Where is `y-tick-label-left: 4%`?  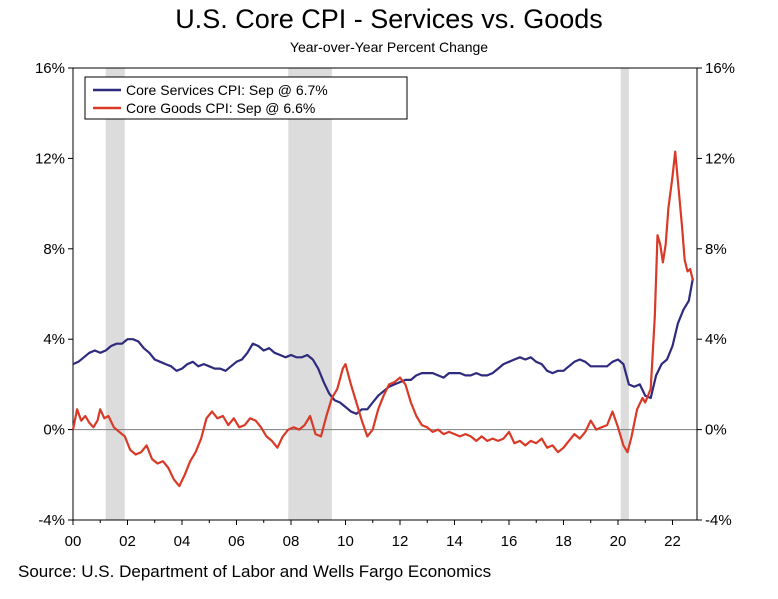
y-tick-label-left: 4% is located at coordinates (54, 339).